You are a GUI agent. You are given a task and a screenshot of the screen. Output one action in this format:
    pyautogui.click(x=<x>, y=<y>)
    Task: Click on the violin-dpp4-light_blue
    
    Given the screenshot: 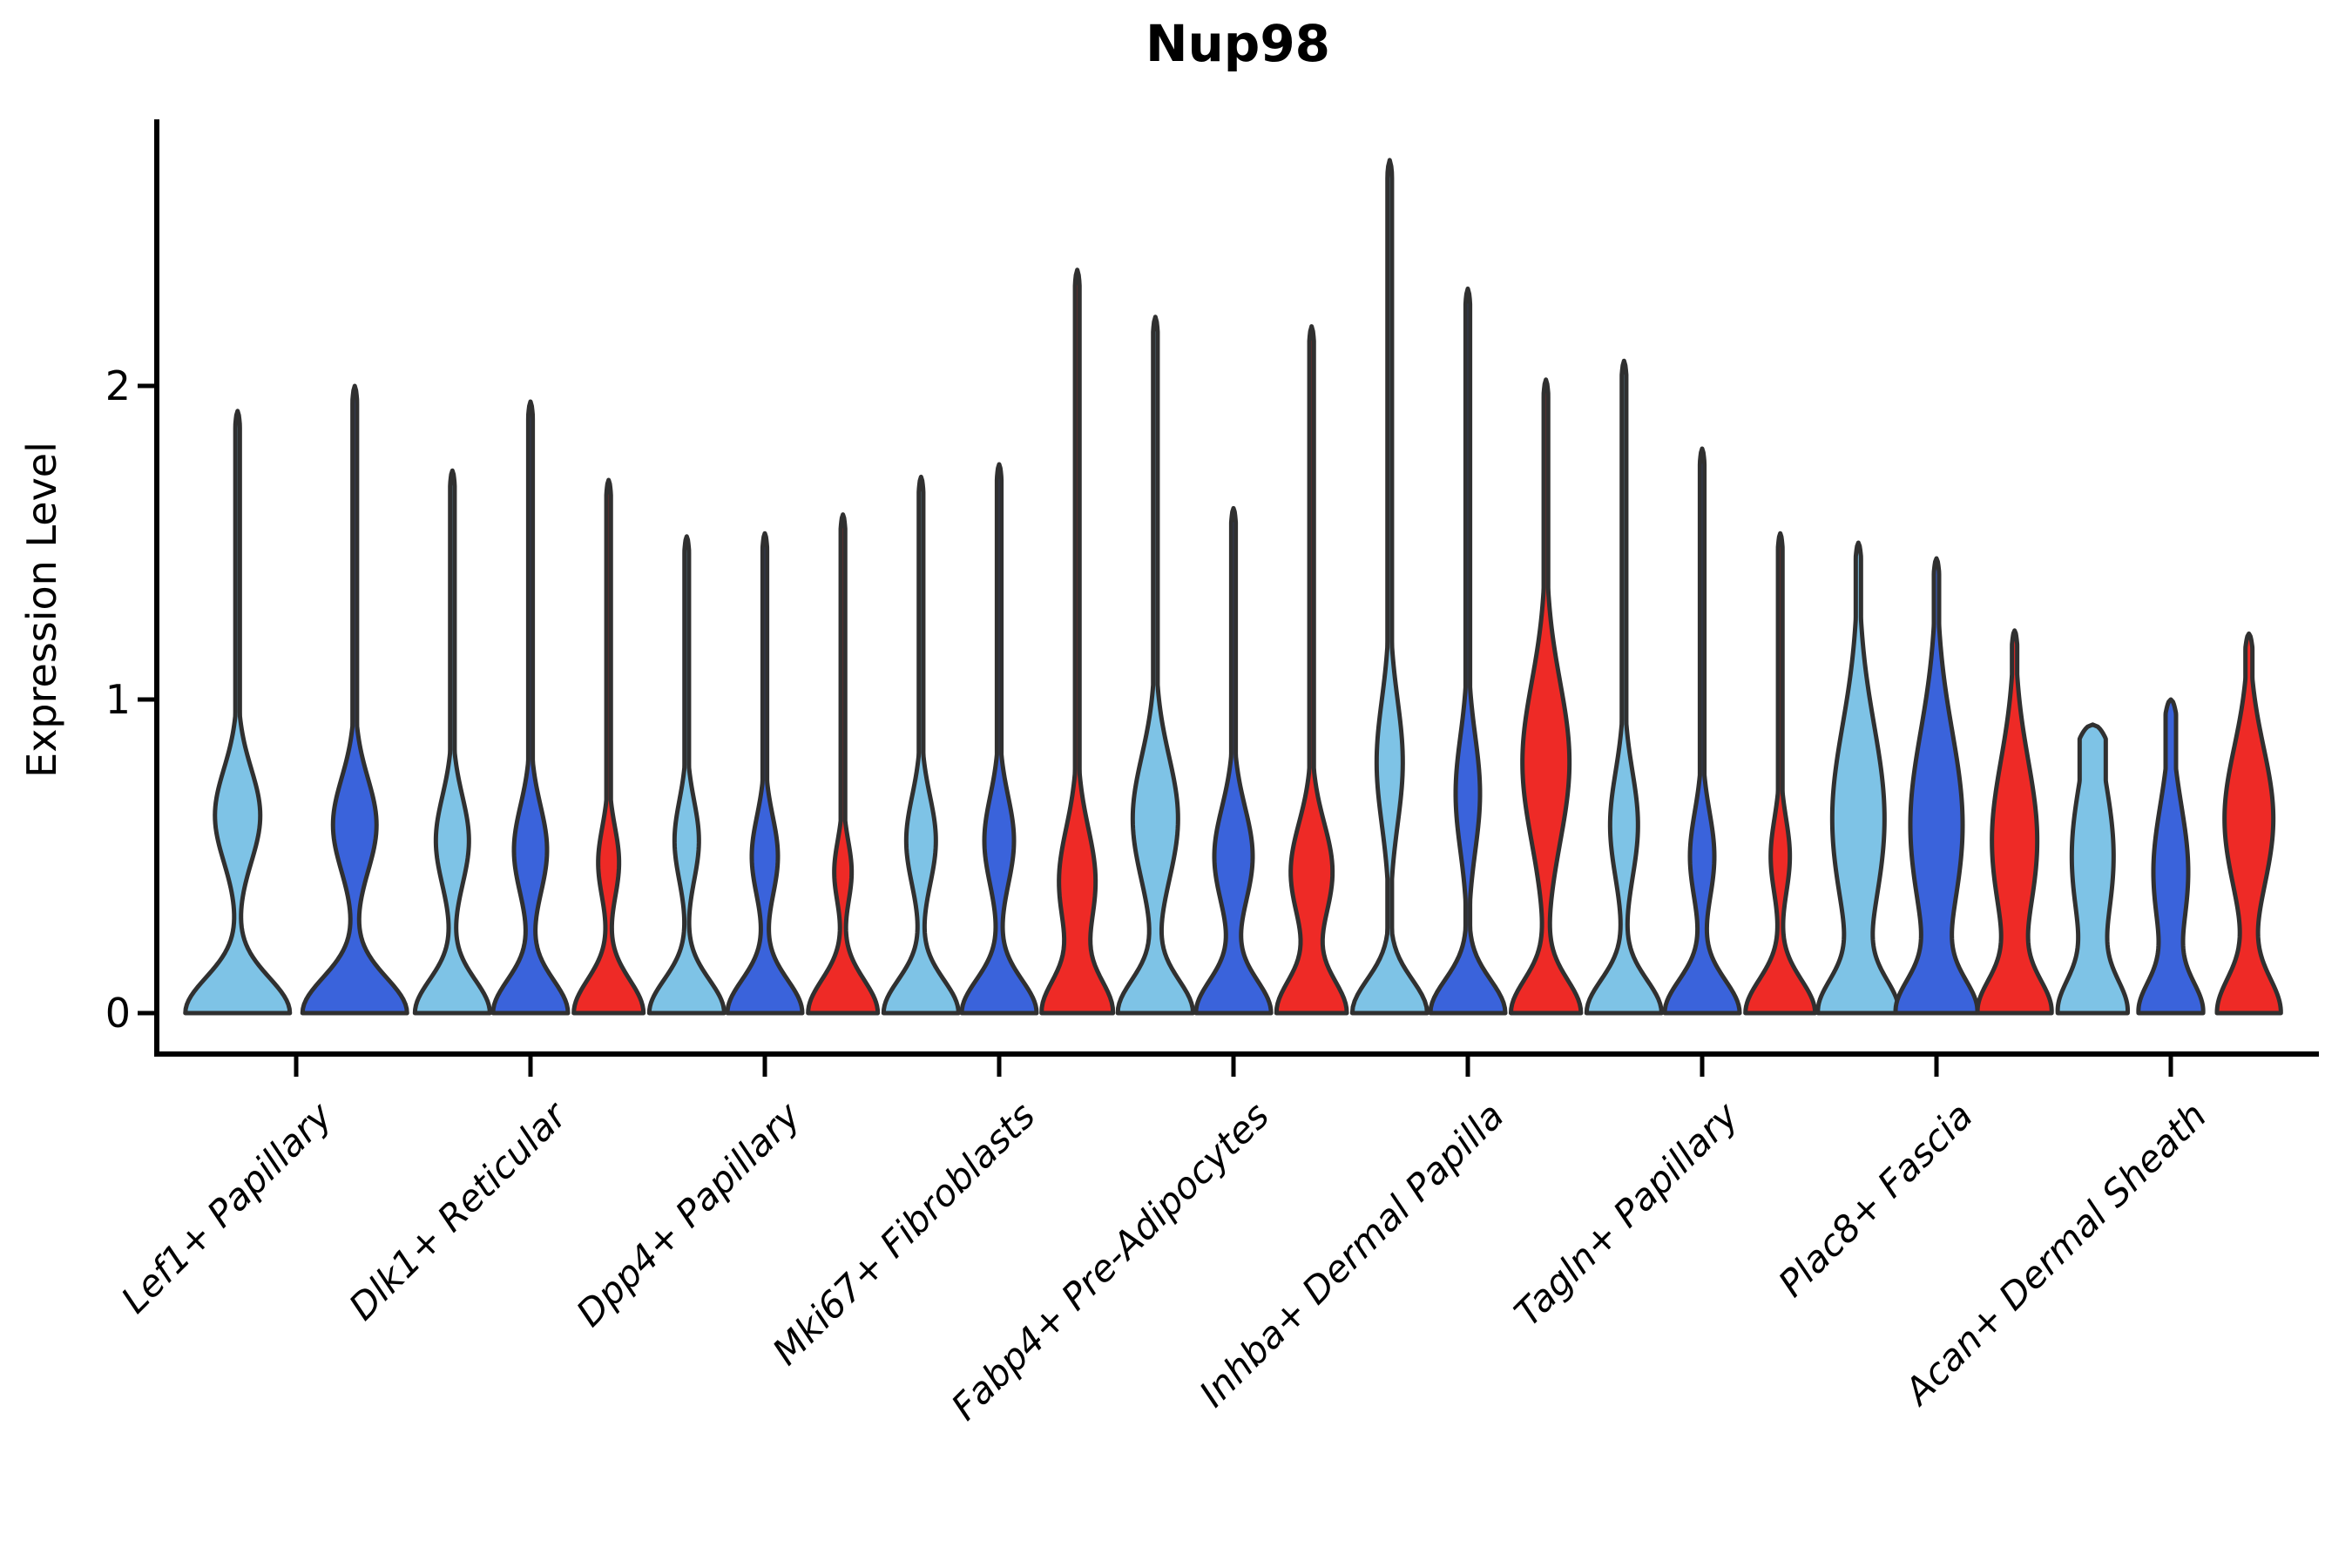 What is the action you would take?
    pyautogui.click(x=687, y=775)
    